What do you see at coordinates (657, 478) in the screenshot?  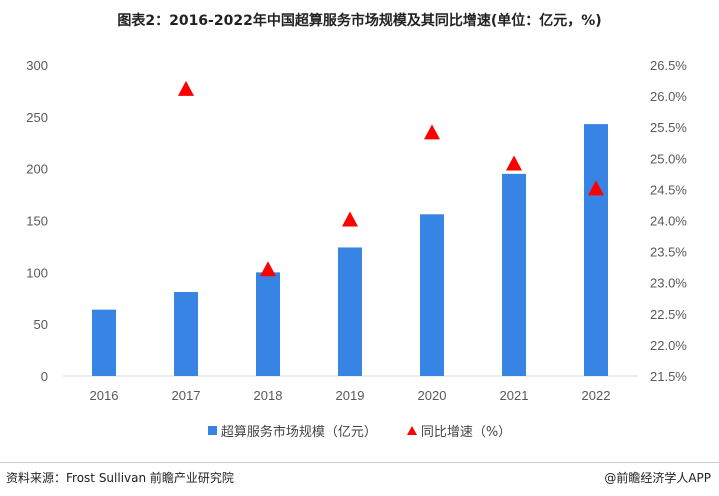 I see `brand-text: @前瞻经济学人APP` at bounding box center [657, 478].